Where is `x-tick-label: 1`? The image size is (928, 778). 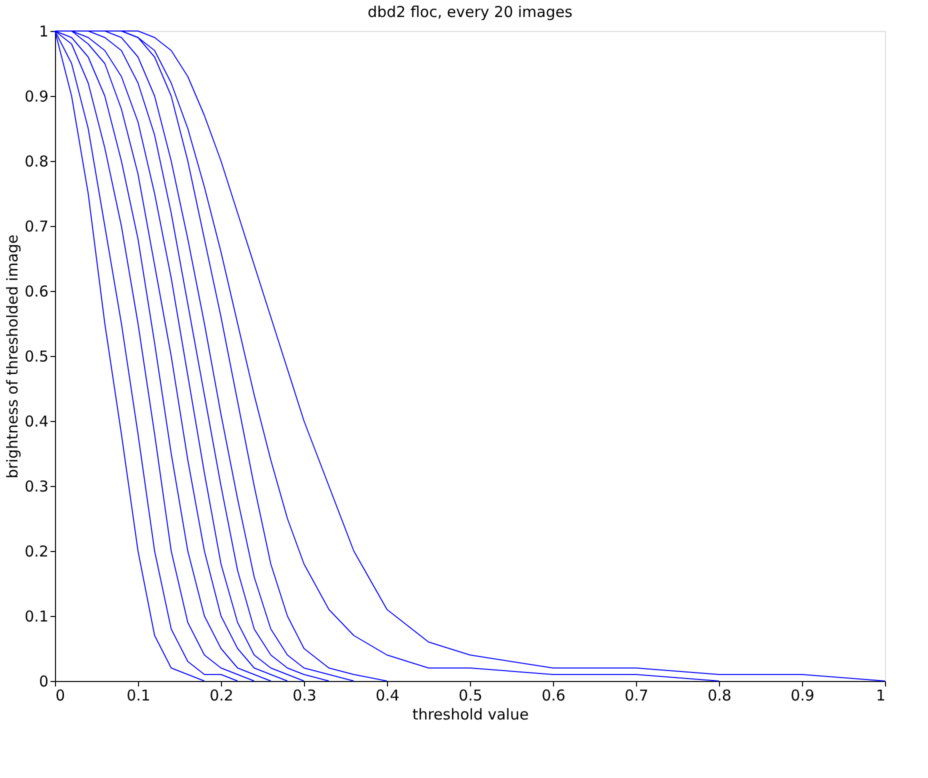 x-tick-label: 1 is located at coordinates (881, 695).